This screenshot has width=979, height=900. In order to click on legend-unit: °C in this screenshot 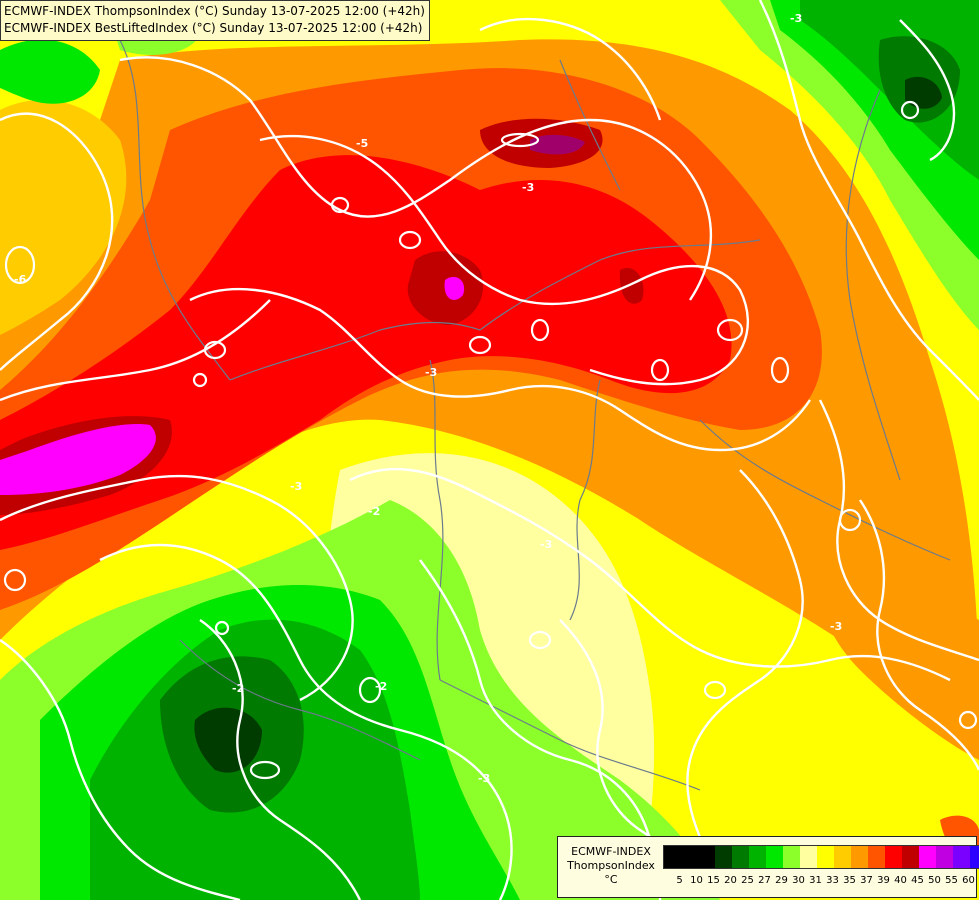, I will do `click(611, 879)`.